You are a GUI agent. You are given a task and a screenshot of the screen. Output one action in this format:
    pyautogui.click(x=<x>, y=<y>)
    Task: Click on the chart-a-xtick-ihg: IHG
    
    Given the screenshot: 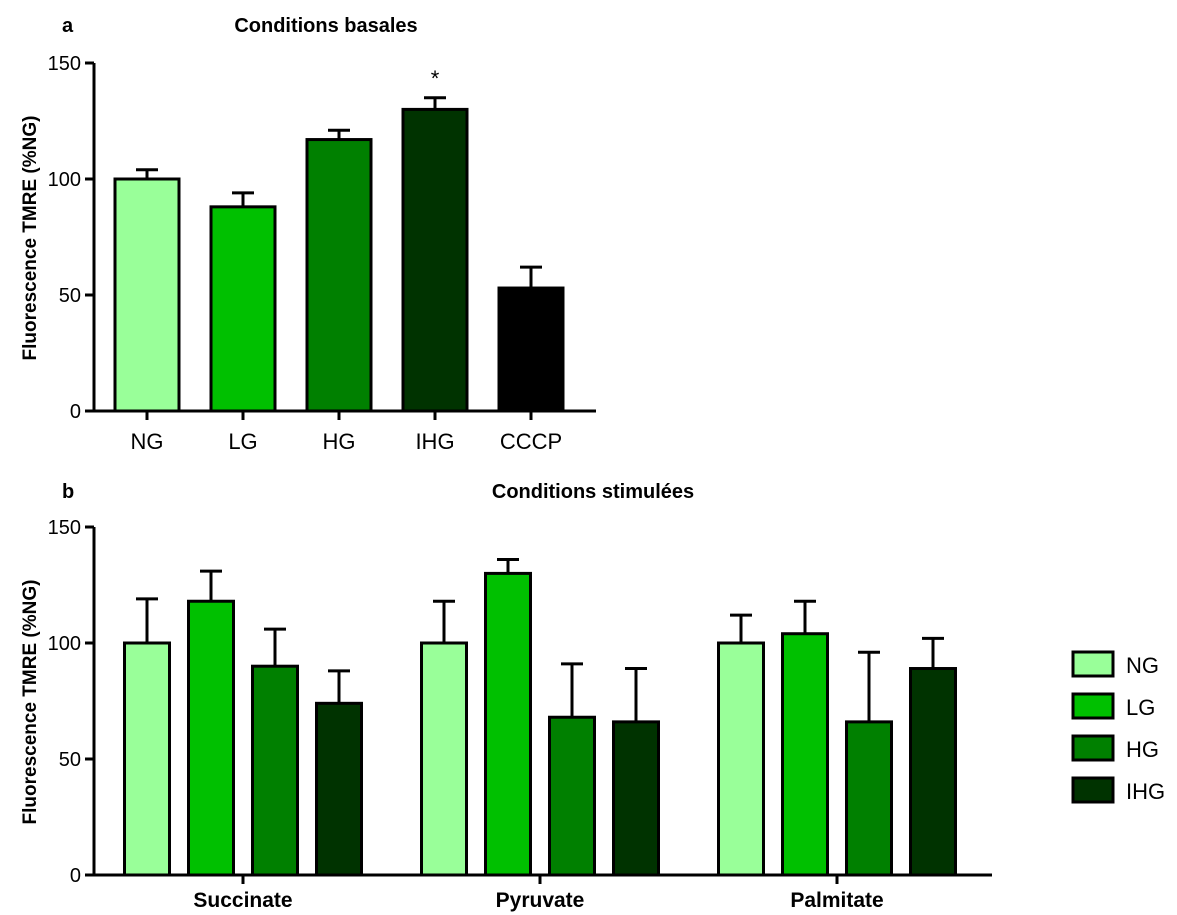 What is the action you would take?
    pyautogui.click(x=434, y=441)
    